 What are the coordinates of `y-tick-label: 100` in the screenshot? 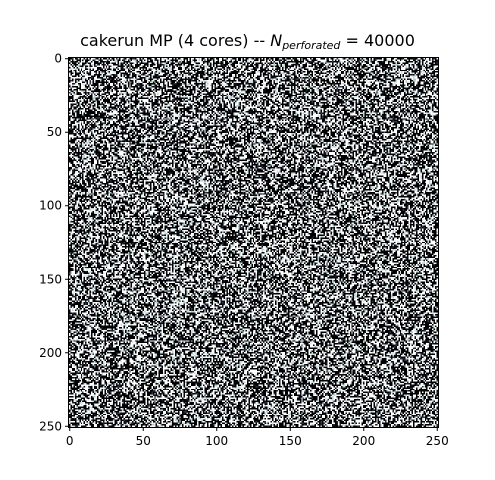 It's located at (50, 206).